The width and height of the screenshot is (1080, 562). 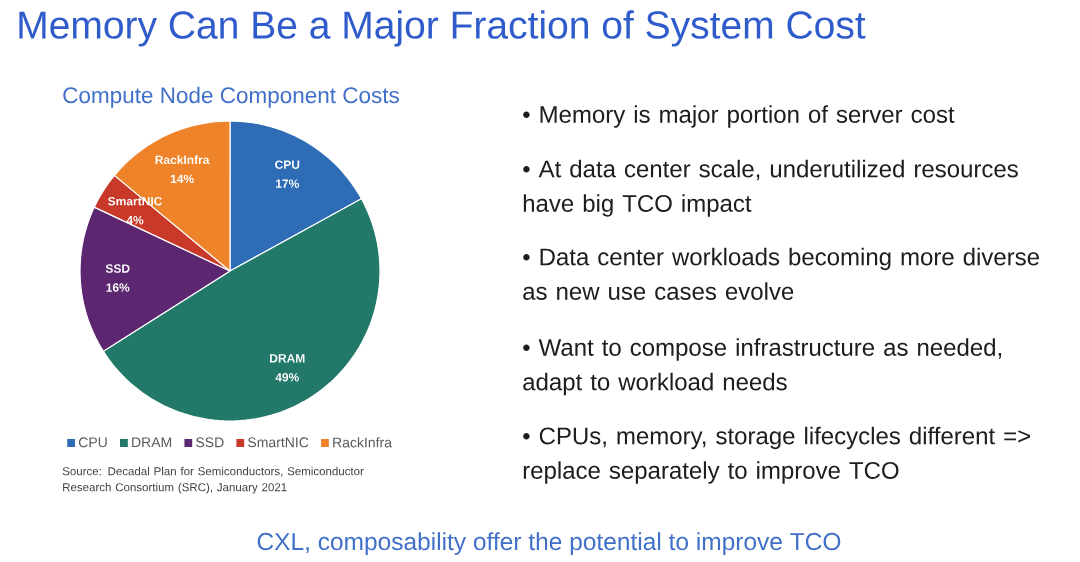 What do you see at coordinates (182, 160) in the screenshot?
I see `slice-label: RackInfra` at bounding box center [182, 160].